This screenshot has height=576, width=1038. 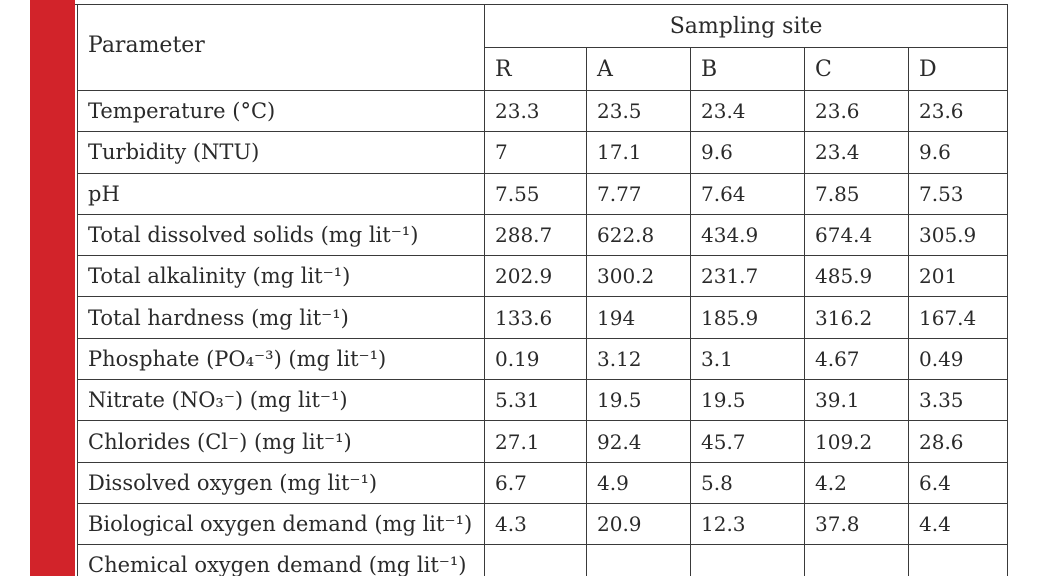 What do you see at coordinates (856, 193) in the screenshot?
I see `value-cell-c: 7.85` at bounding box center [856, 193].